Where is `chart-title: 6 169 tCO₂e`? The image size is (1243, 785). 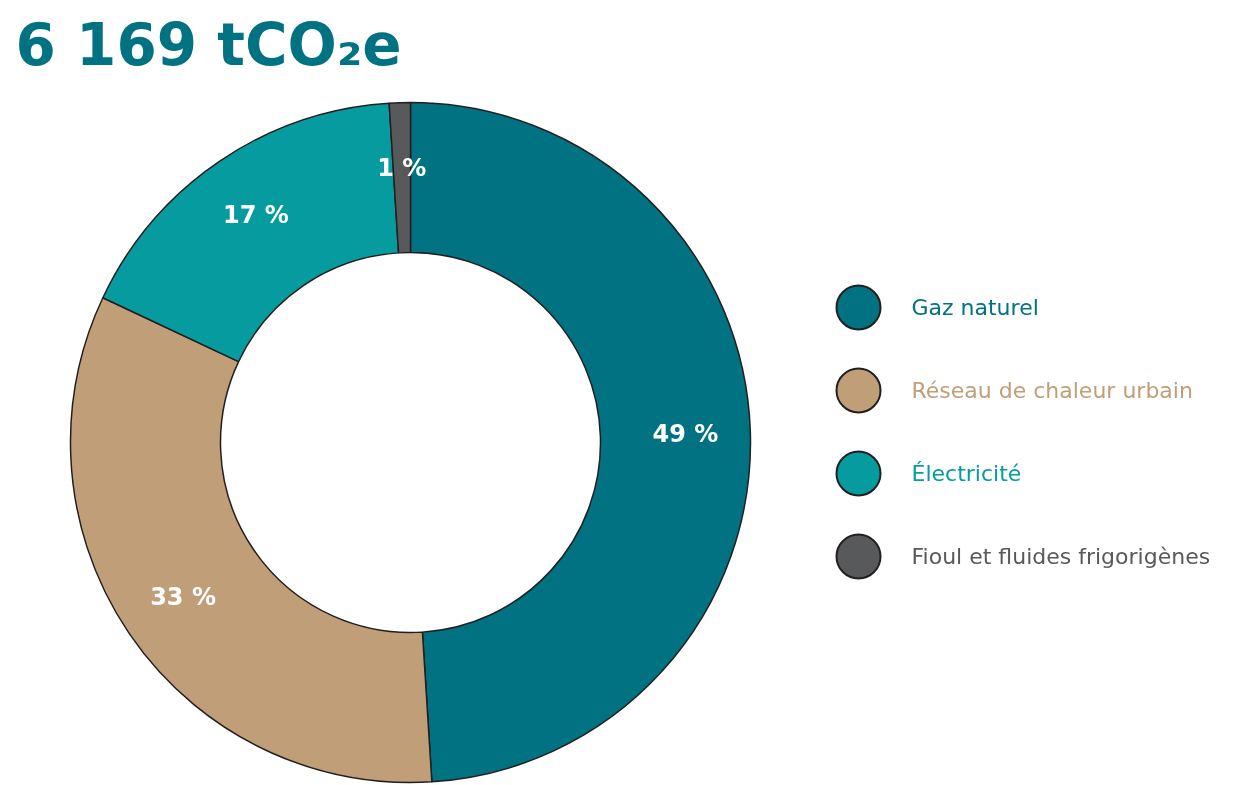 chart-title: 6 169 tCO₂e is located at coordinates (208, 44).